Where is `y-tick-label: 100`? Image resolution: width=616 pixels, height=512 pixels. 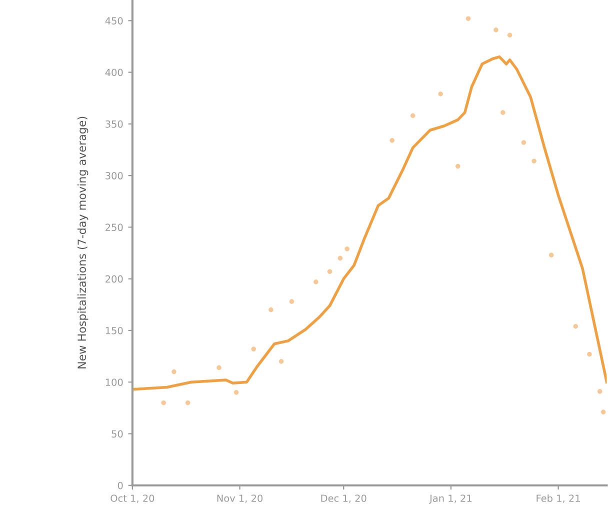 y-tick-label: 100 is located at coordinates (114, 382).